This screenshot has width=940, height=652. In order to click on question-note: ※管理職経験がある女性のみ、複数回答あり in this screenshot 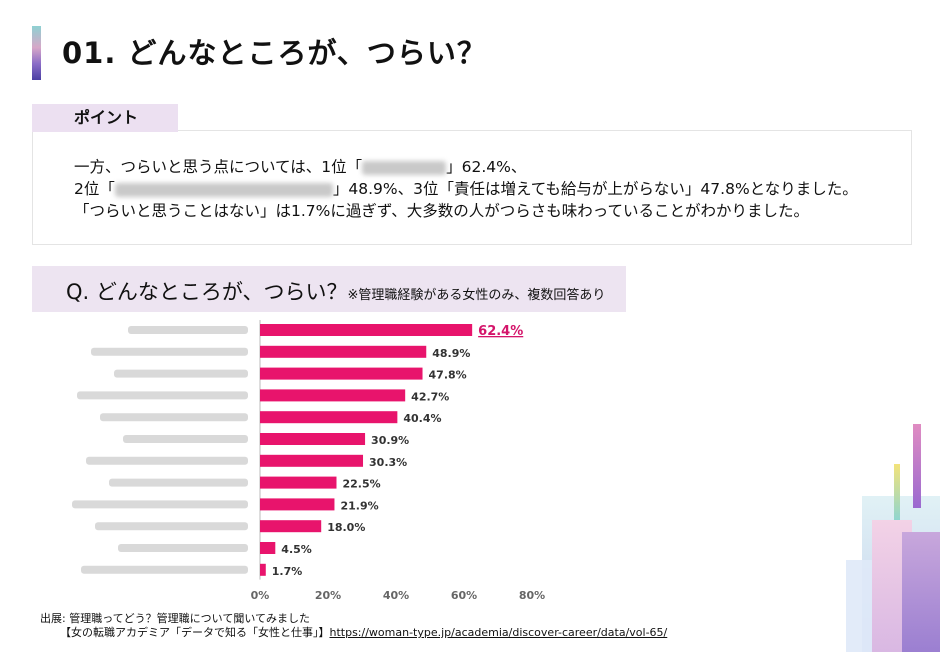, I will do `click(476, 295)`.